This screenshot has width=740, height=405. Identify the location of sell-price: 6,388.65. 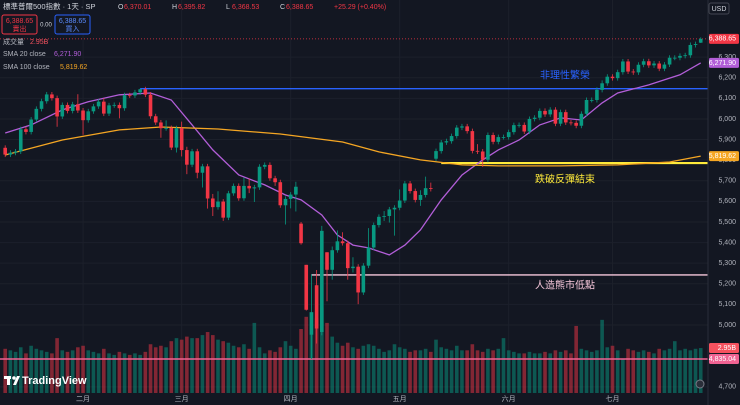
(19, 21).